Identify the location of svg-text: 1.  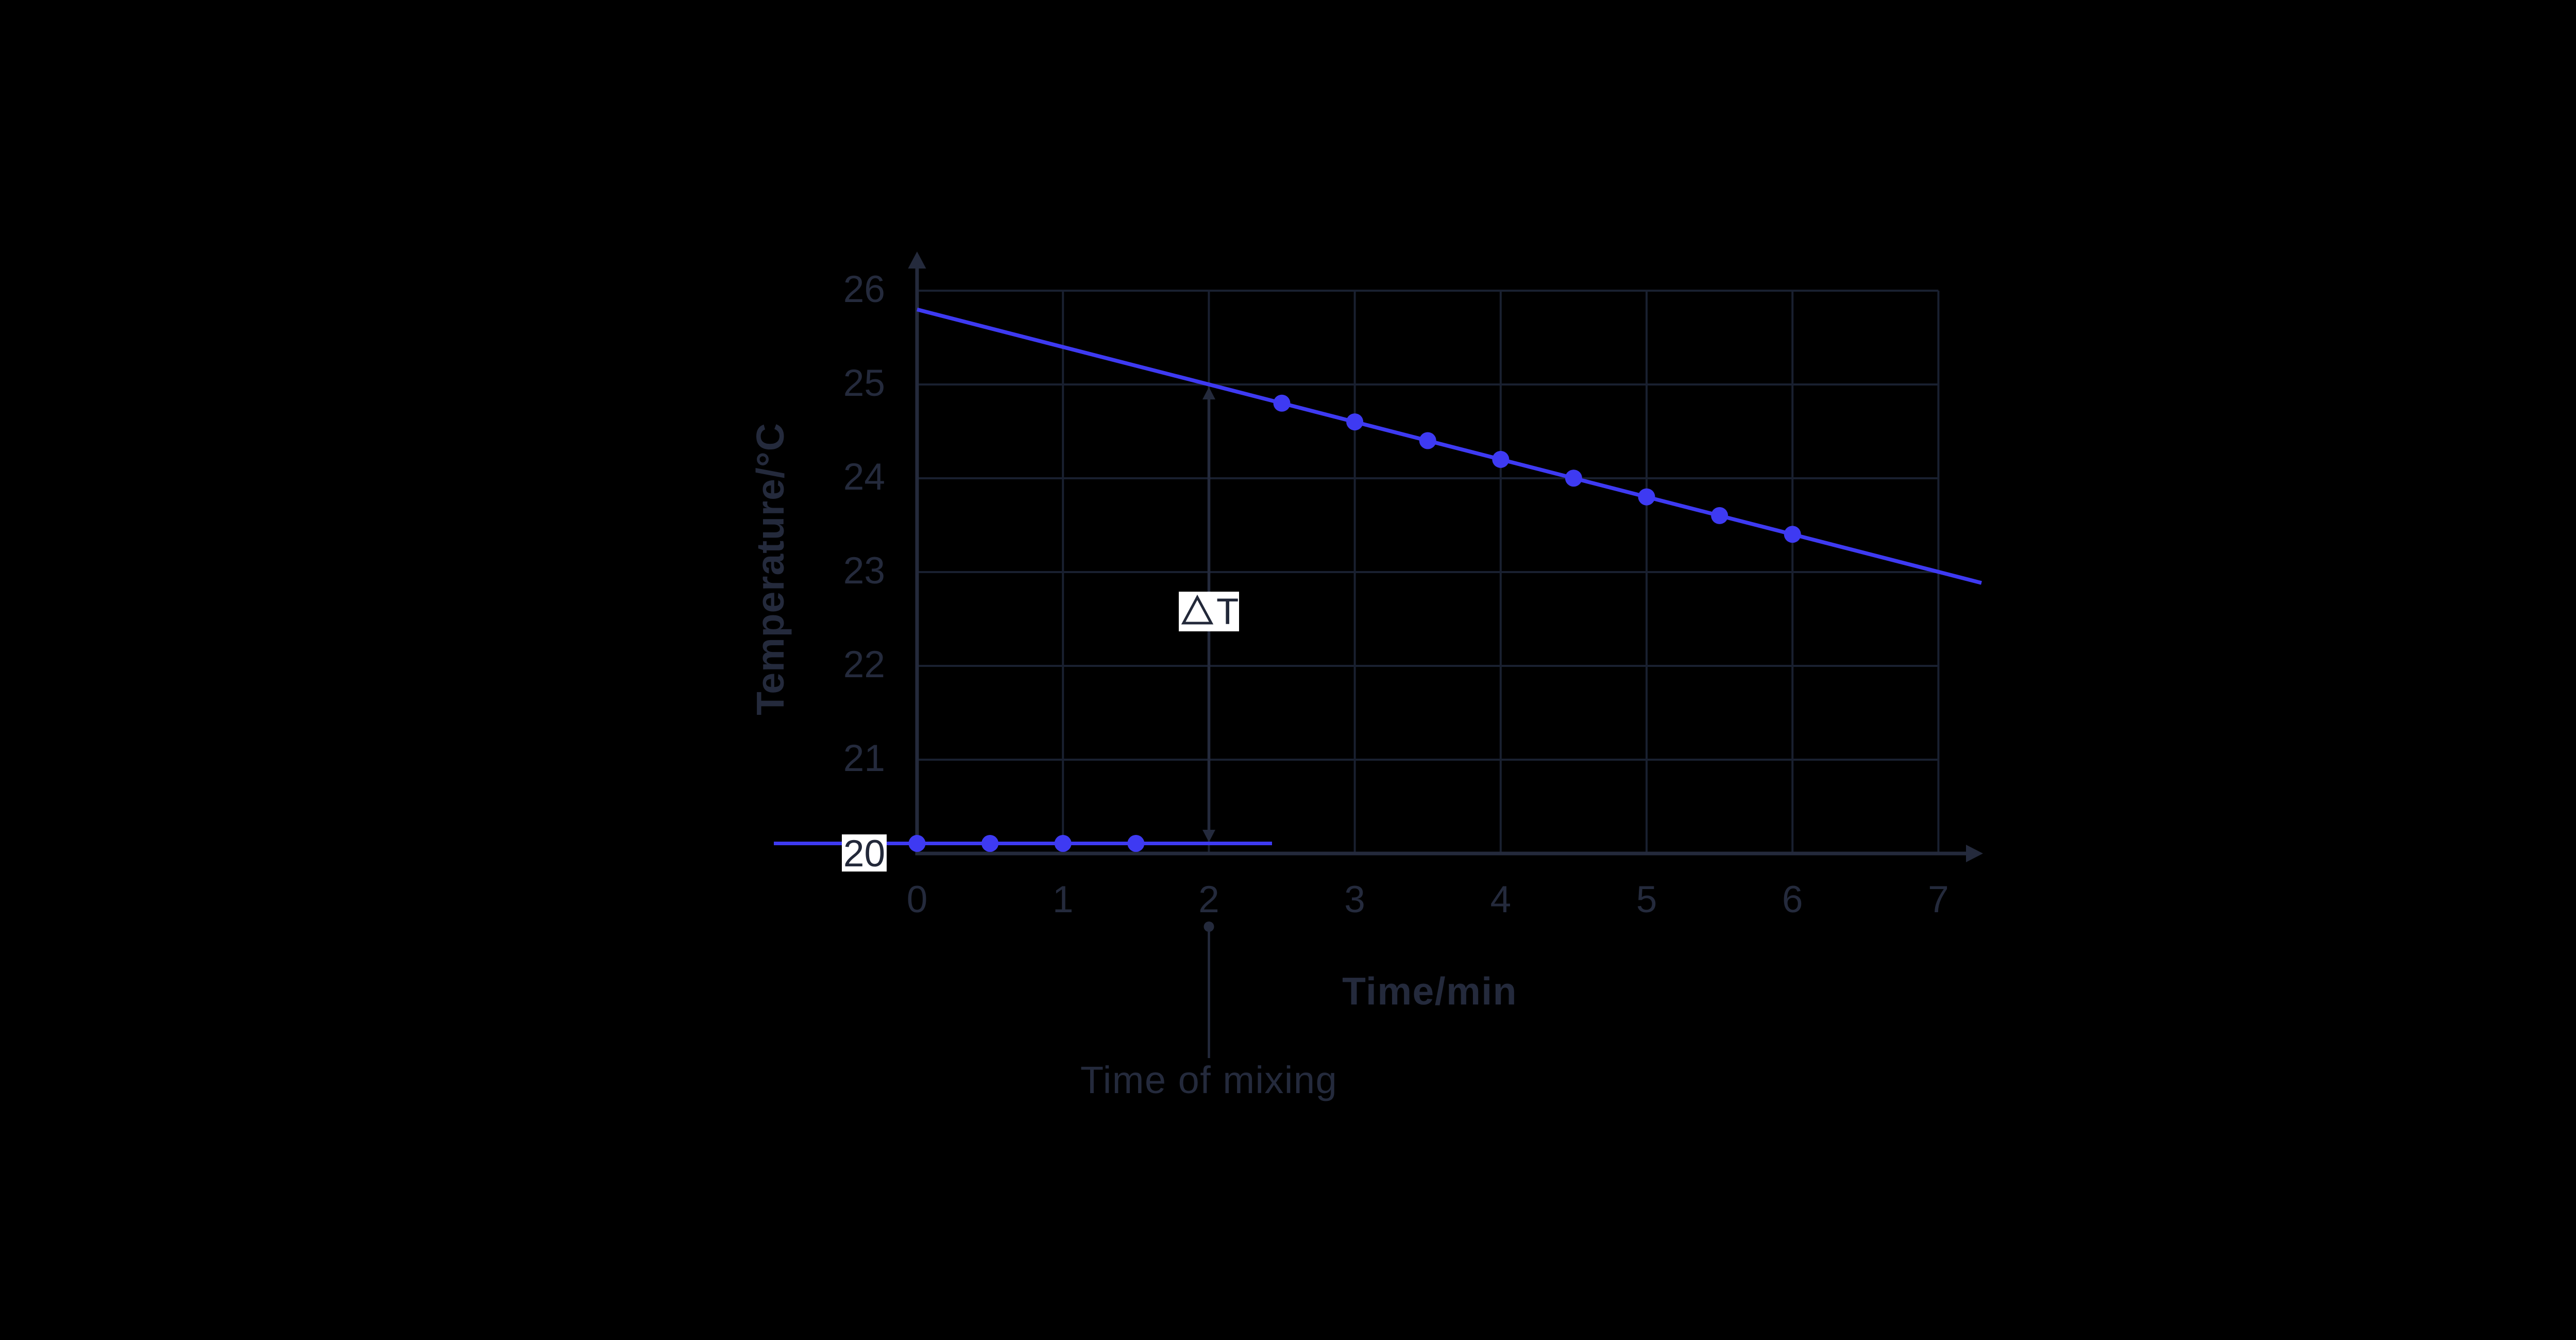
(1063, 899).